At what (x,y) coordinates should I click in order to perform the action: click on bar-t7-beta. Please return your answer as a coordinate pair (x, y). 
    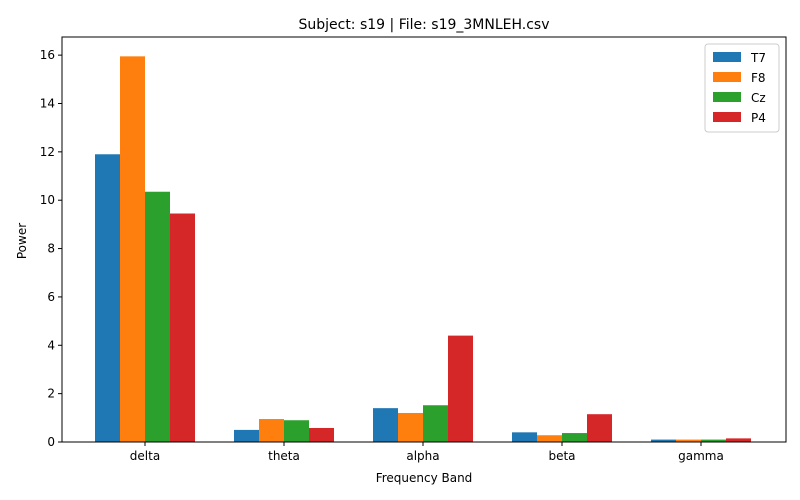
    Looking at the image, I should click on (524, 437).